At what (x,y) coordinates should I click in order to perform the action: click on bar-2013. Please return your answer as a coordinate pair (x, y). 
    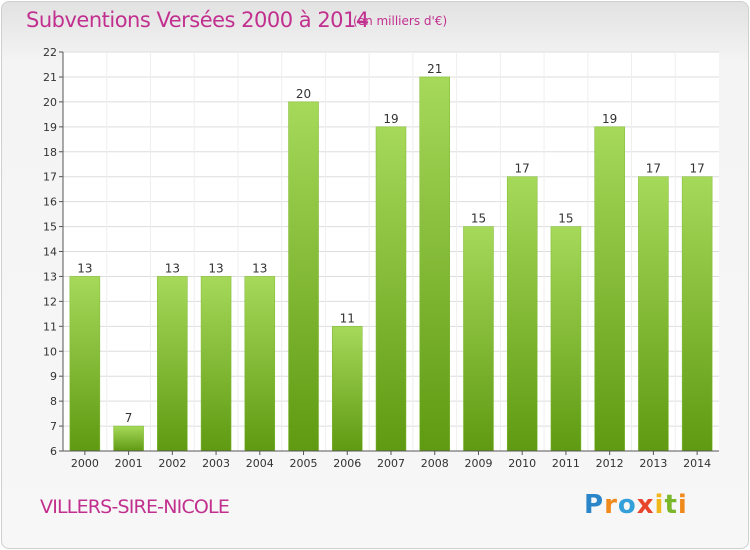
    Looking at the image, I should click on (653, 314).